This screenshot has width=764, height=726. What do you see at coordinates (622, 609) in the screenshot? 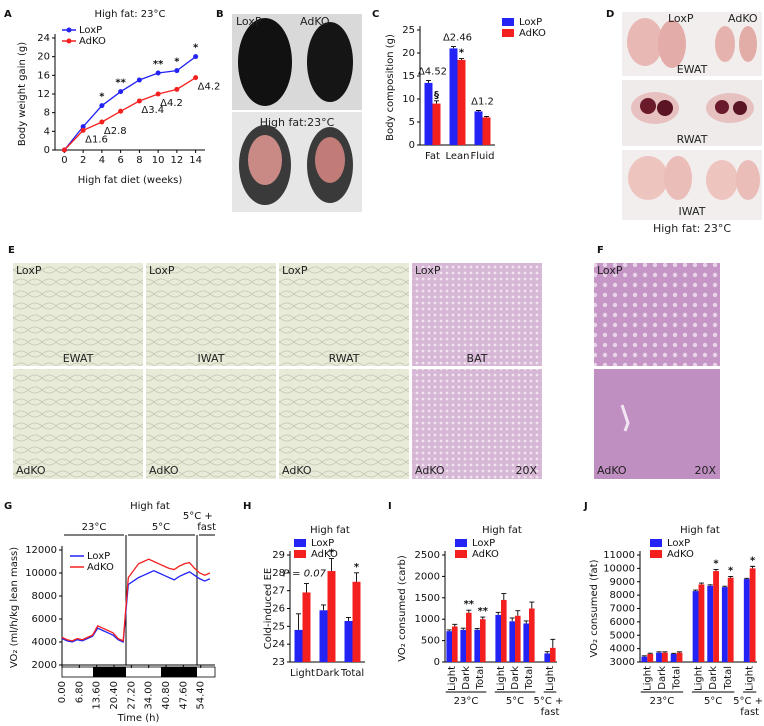
I see `y-tick-label: 7000` at bounding box center [622, 609].